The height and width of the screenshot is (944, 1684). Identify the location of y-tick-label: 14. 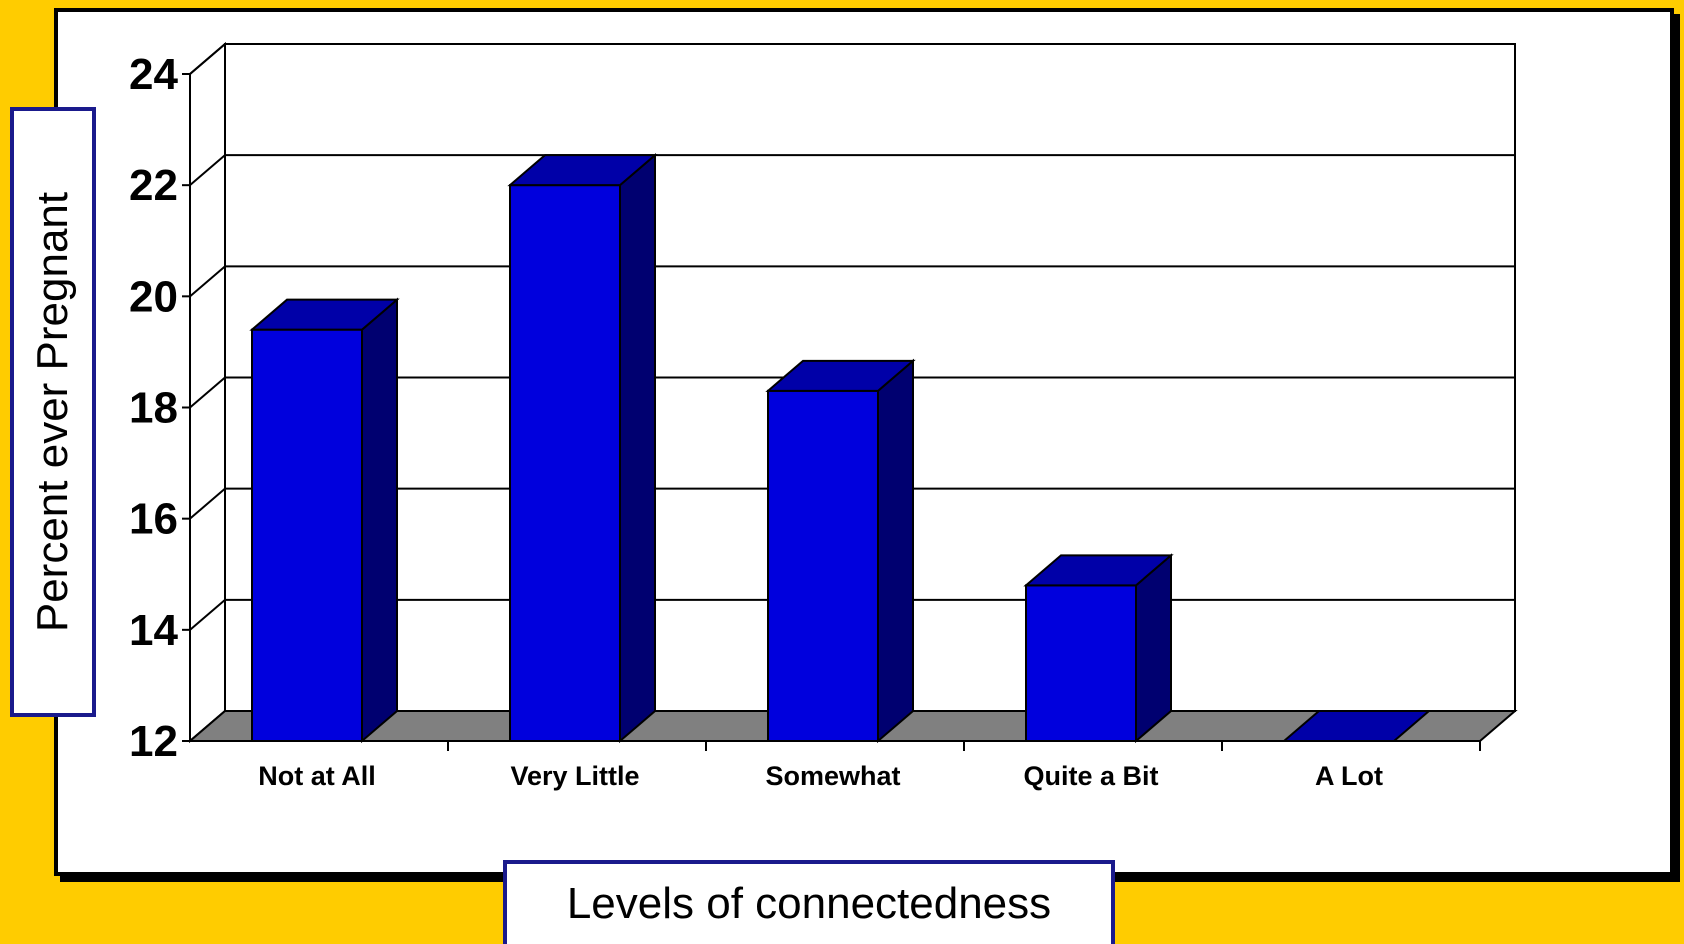
(153, 630).